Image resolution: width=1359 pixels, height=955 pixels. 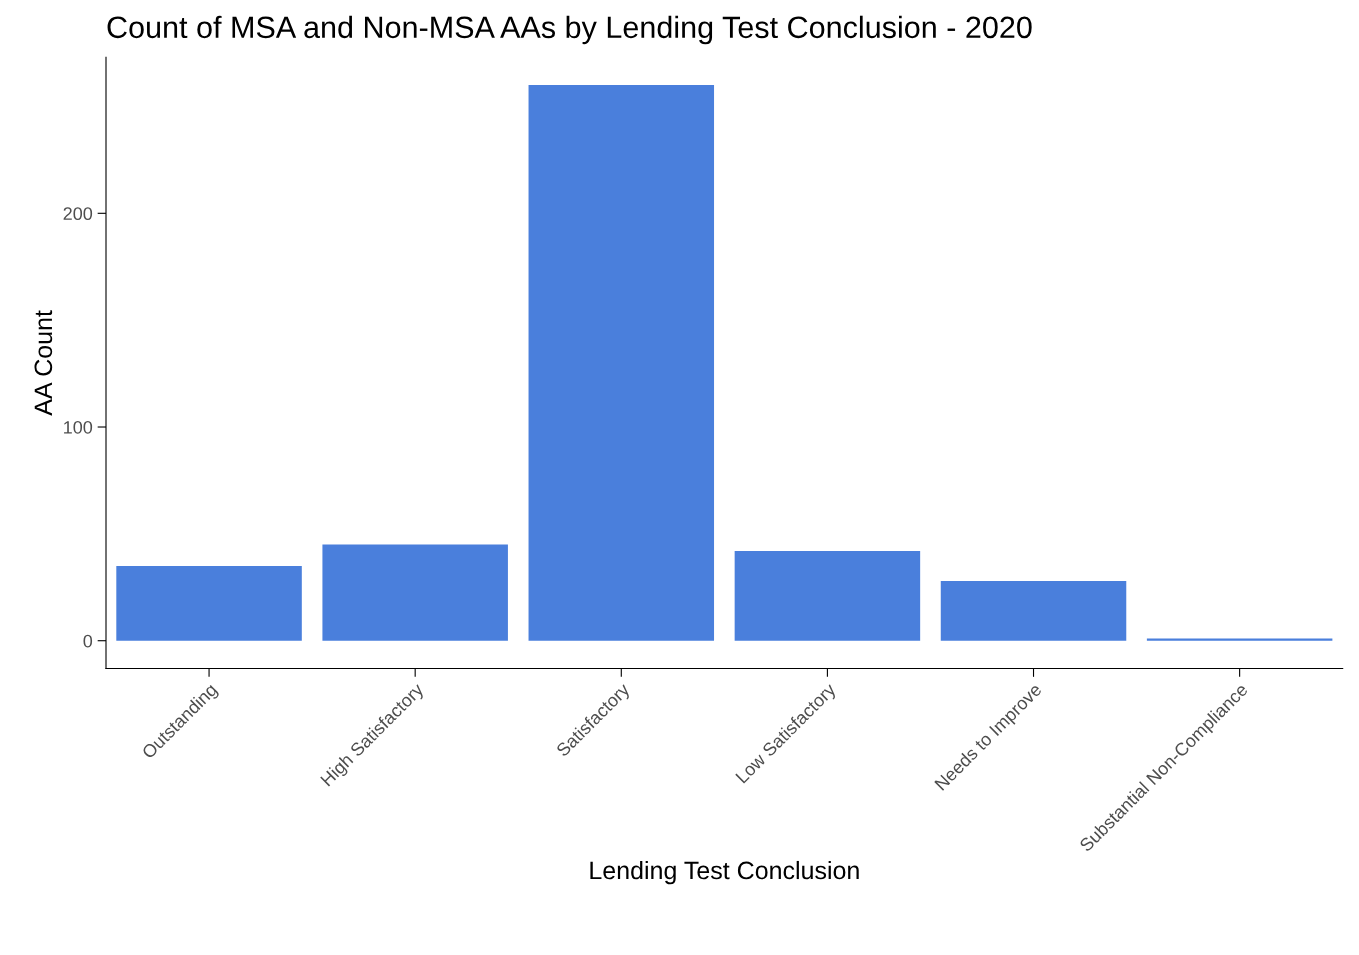 What do you see at coordinates (88, 641) in the screenshot?
I see `y-tick-label: 0` at bounding box center [88, 641].